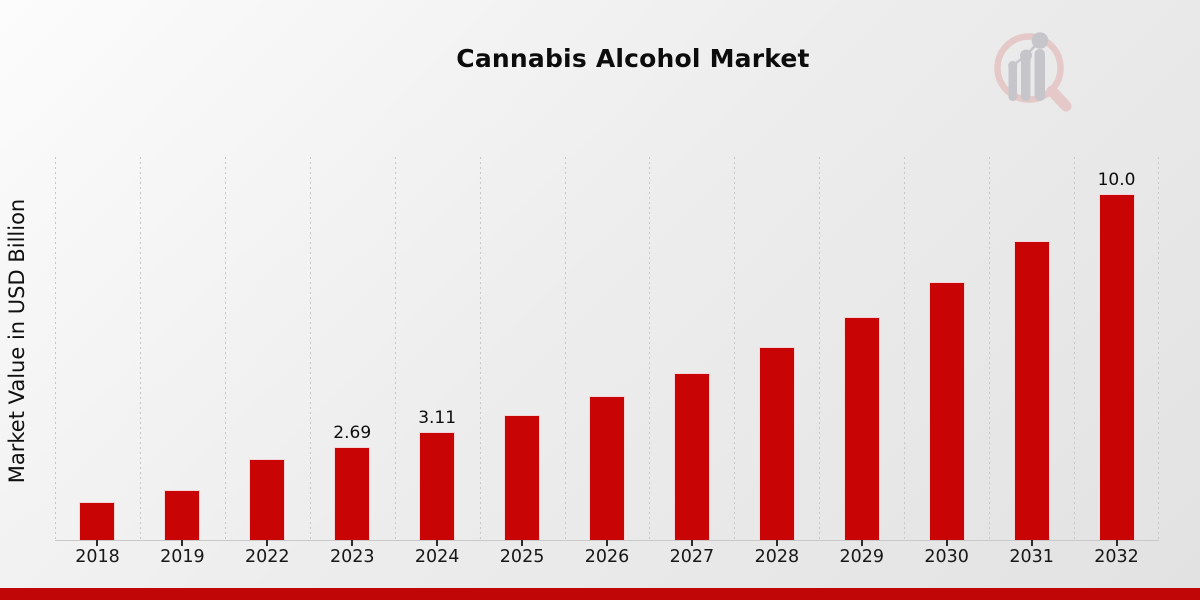  What do you see at coordinates (97, 557) in the screenshot?
I see `x-tick-label: 2018` at bounding box center [97, 557].